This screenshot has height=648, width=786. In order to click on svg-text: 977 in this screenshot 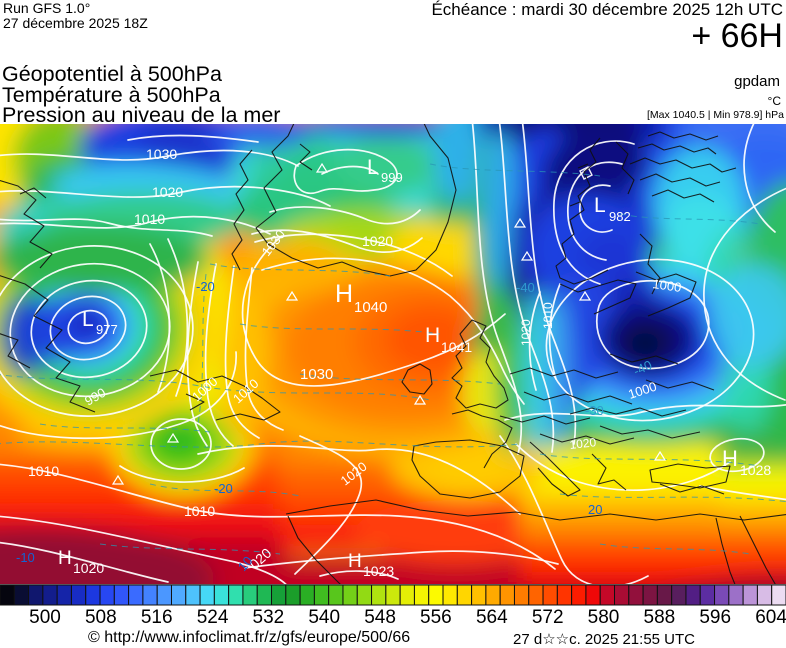, I will do `click(107, 329)`.